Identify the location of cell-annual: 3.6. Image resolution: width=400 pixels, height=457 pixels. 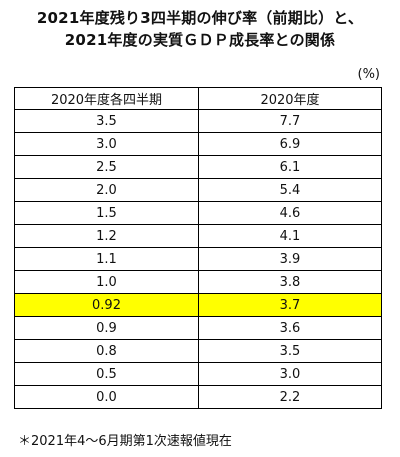
(290, 328).